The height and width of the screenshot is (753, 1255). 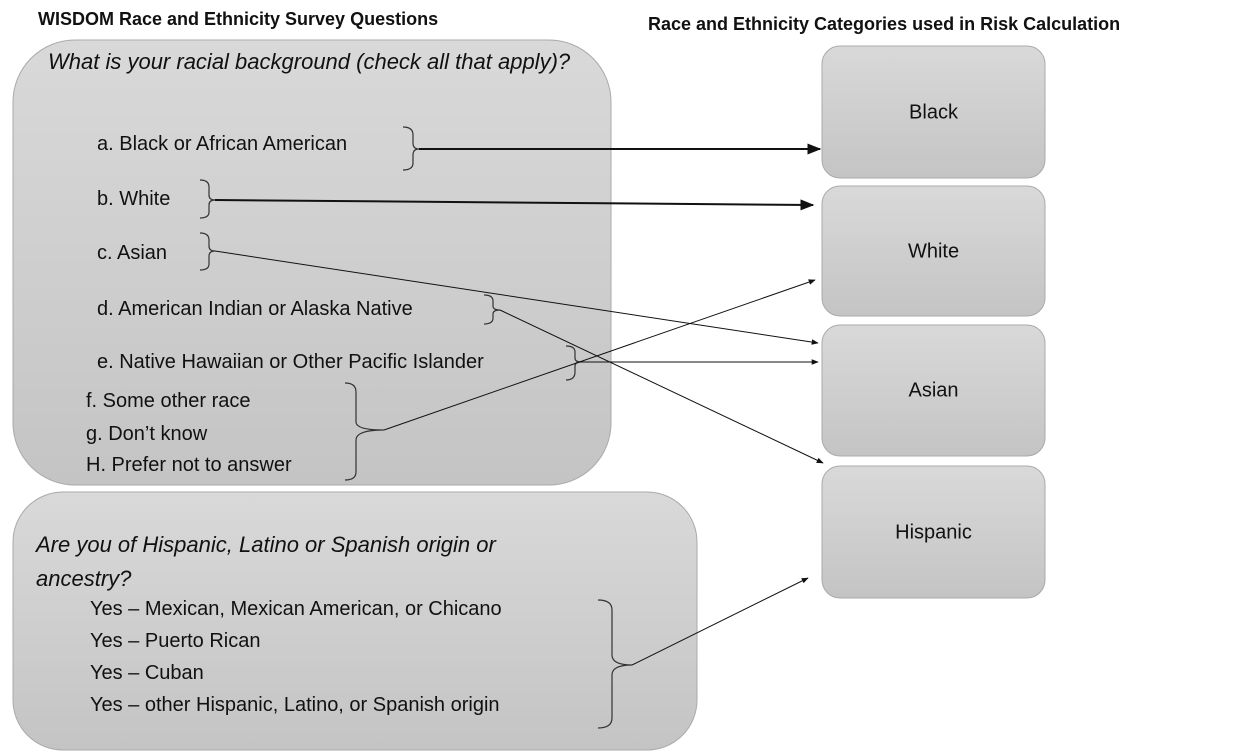 I want to click on option: b. White, so click(x=134, y=199).